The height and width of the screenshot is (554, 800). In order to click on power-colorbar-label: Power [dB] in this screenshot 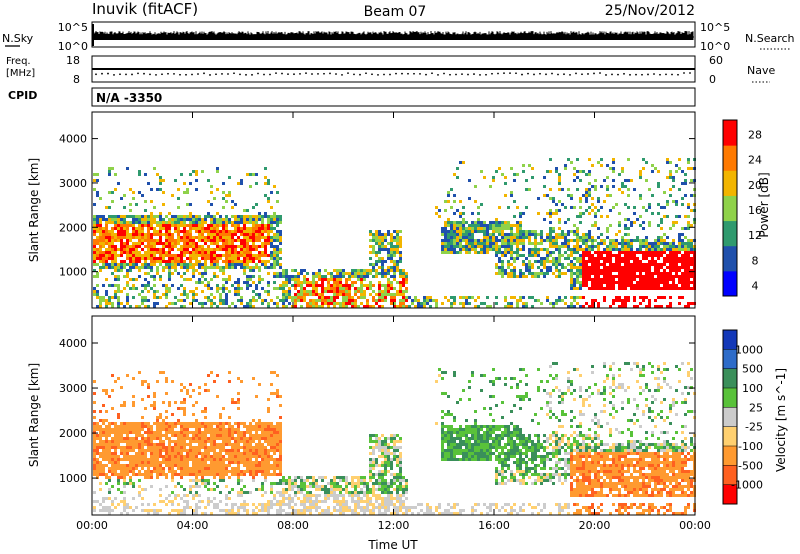, I will do `click(764, 204)`.